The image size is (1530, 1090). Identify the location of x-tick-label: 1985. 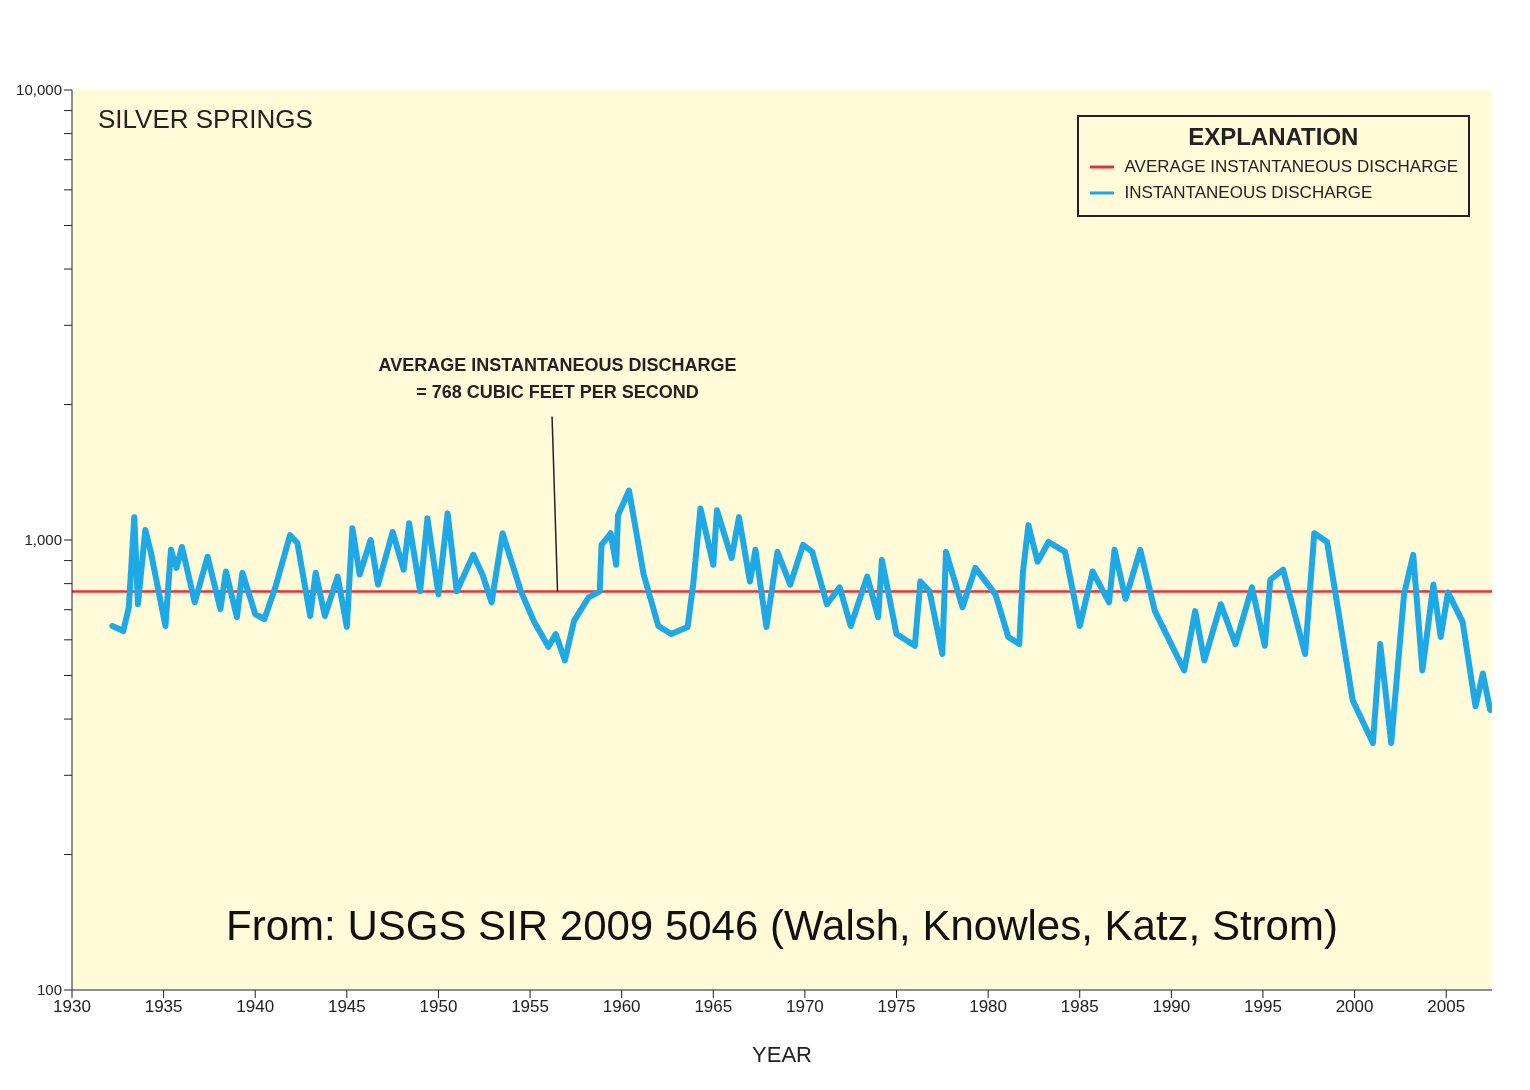
(1079, 1007).